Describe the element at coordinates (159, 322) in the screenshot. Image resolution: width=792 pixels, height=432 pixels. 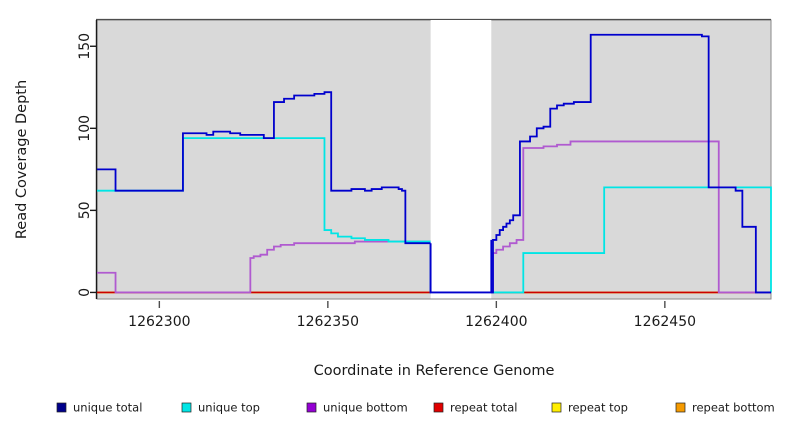
I see `x-tick-label: 1262300` at that location.